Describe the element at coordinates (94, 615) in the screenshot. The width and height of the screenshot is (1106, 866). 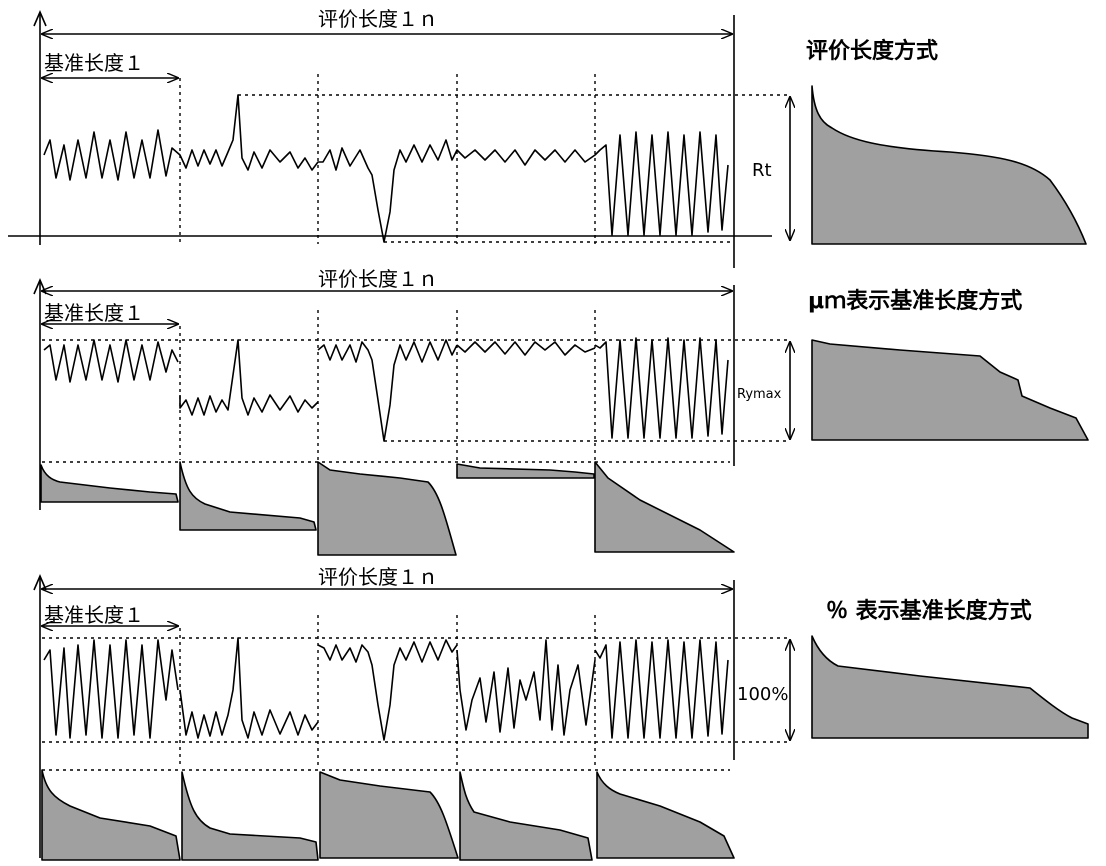
I see `row3-sampling-length-label: 基准长度１` at that location.